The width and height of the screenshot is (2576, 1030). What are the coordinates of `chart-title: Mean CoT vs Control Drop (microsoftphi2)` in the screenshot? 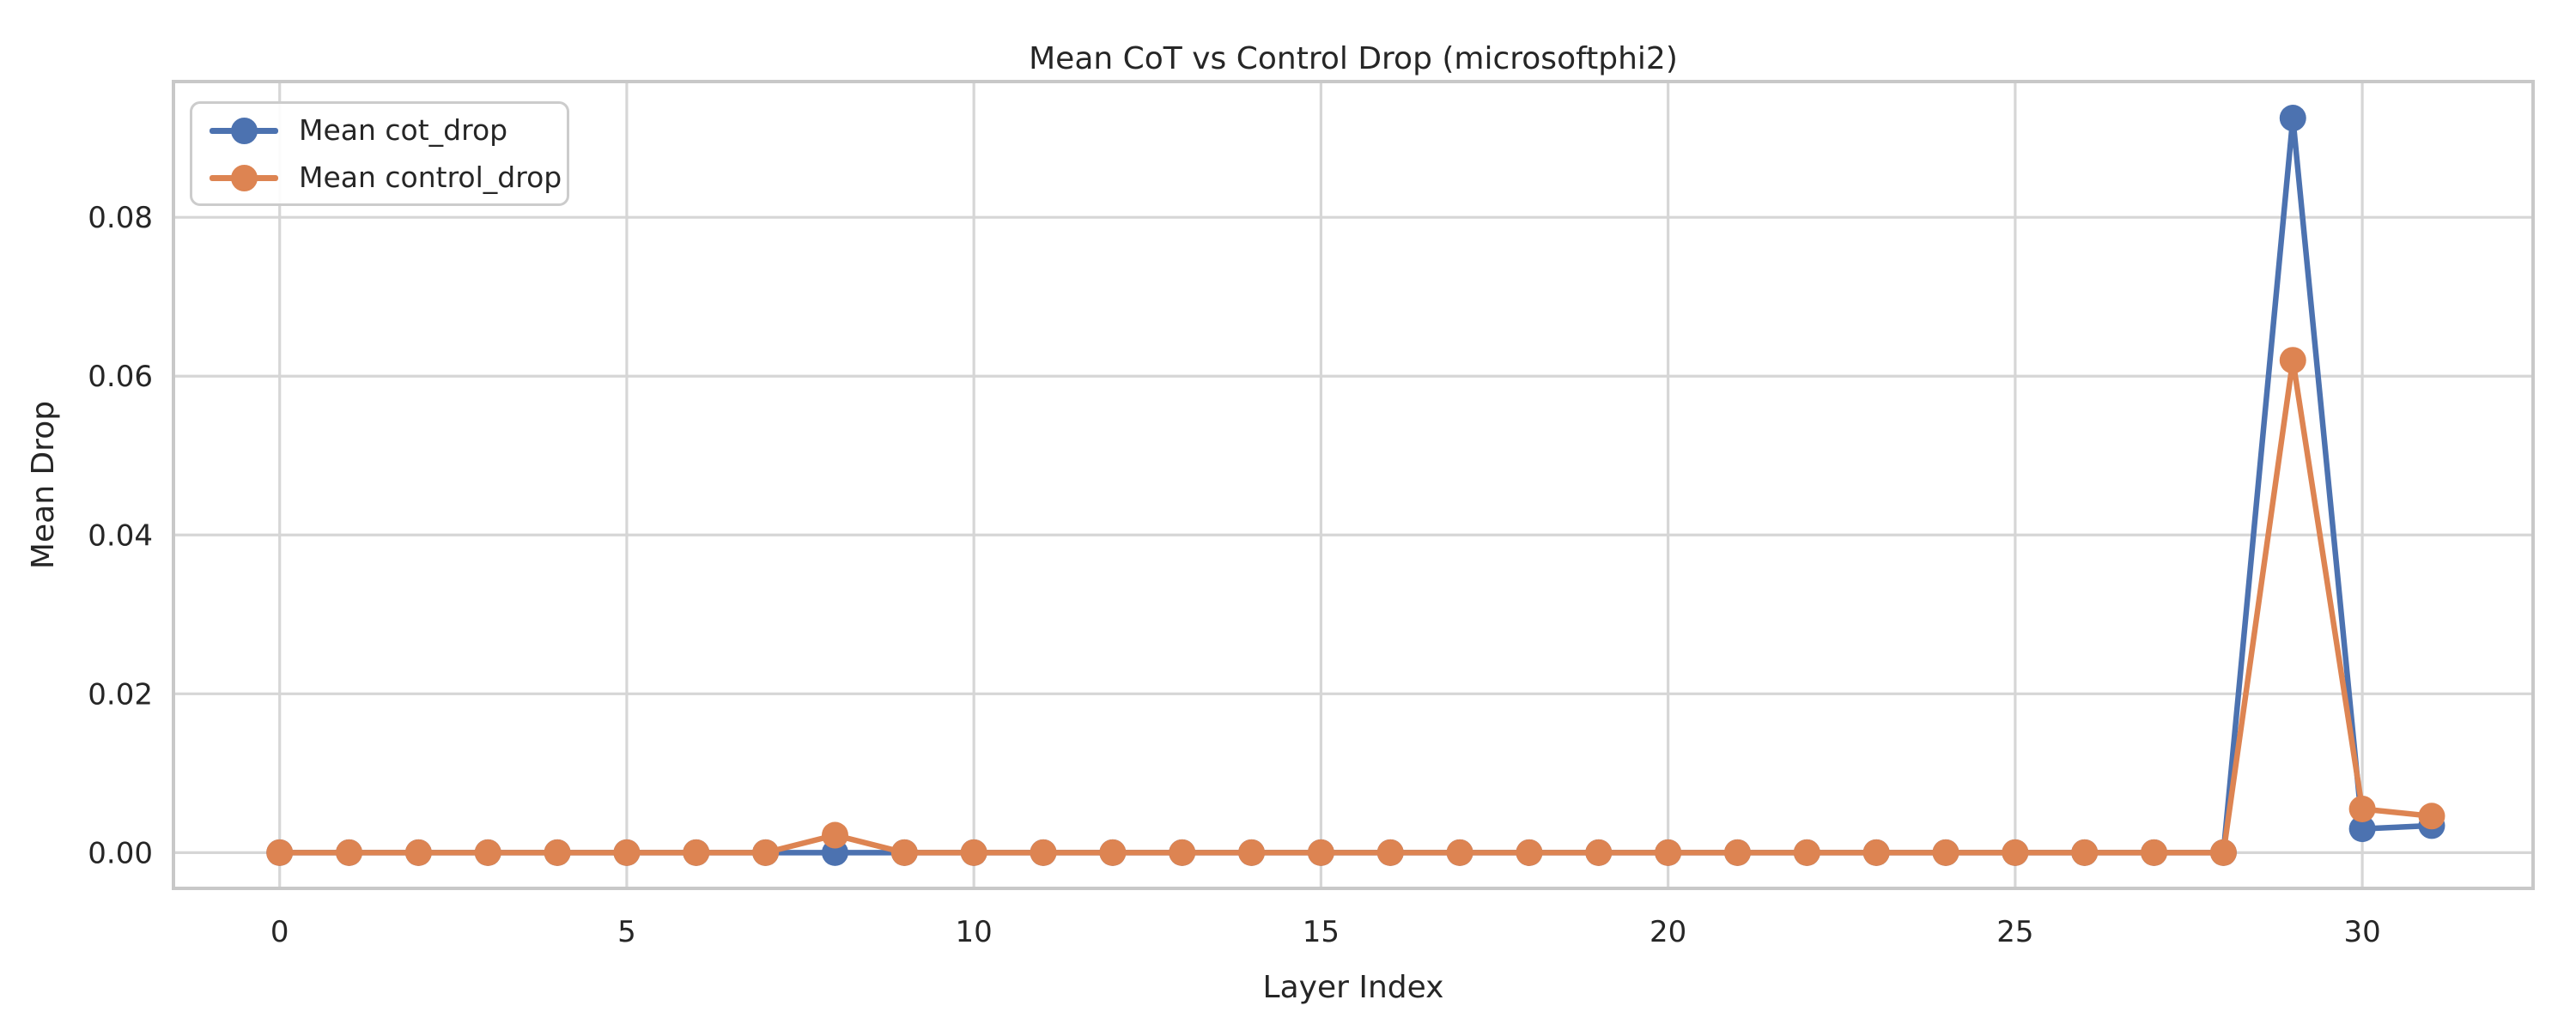 It's located at (1353, 58).